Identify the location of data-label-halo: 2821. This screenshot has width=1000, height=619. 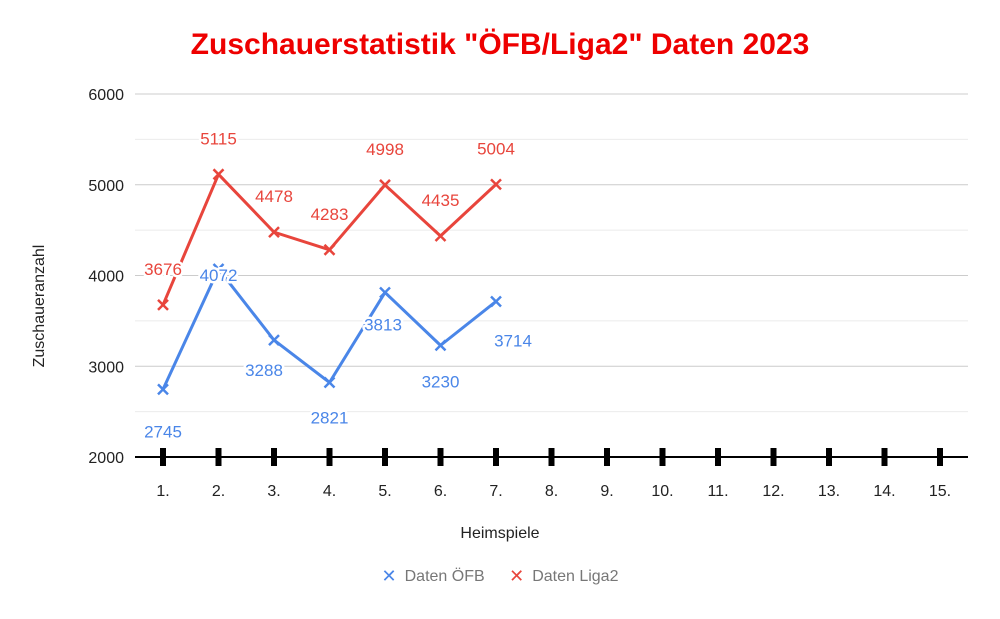
(330, 417).